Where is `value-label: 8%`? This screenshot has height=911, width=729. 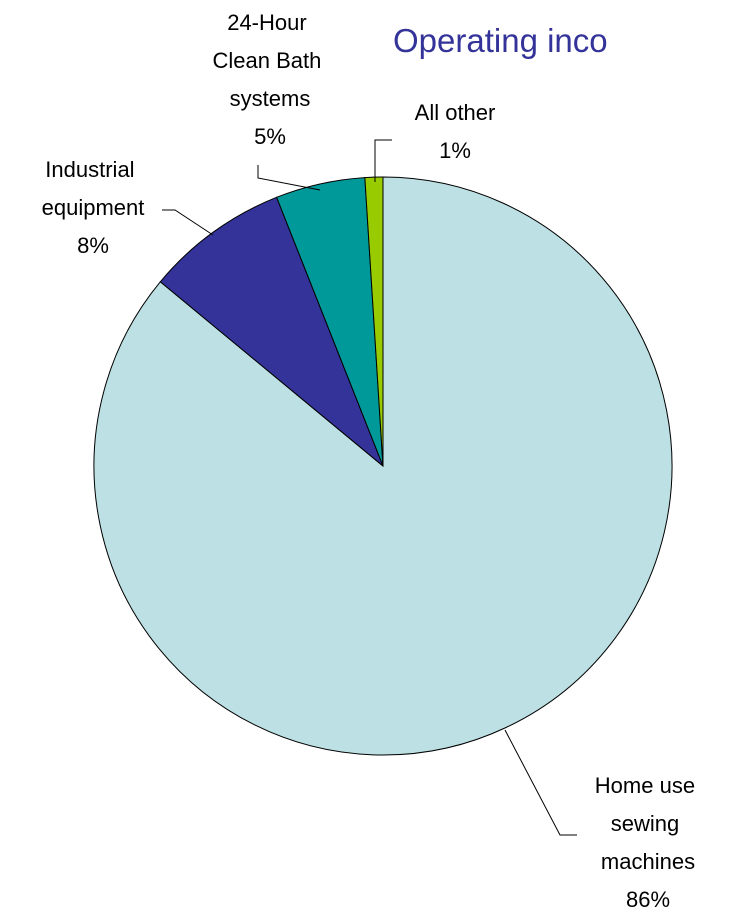 value-label: 8% is located at coordinates (93, 245).